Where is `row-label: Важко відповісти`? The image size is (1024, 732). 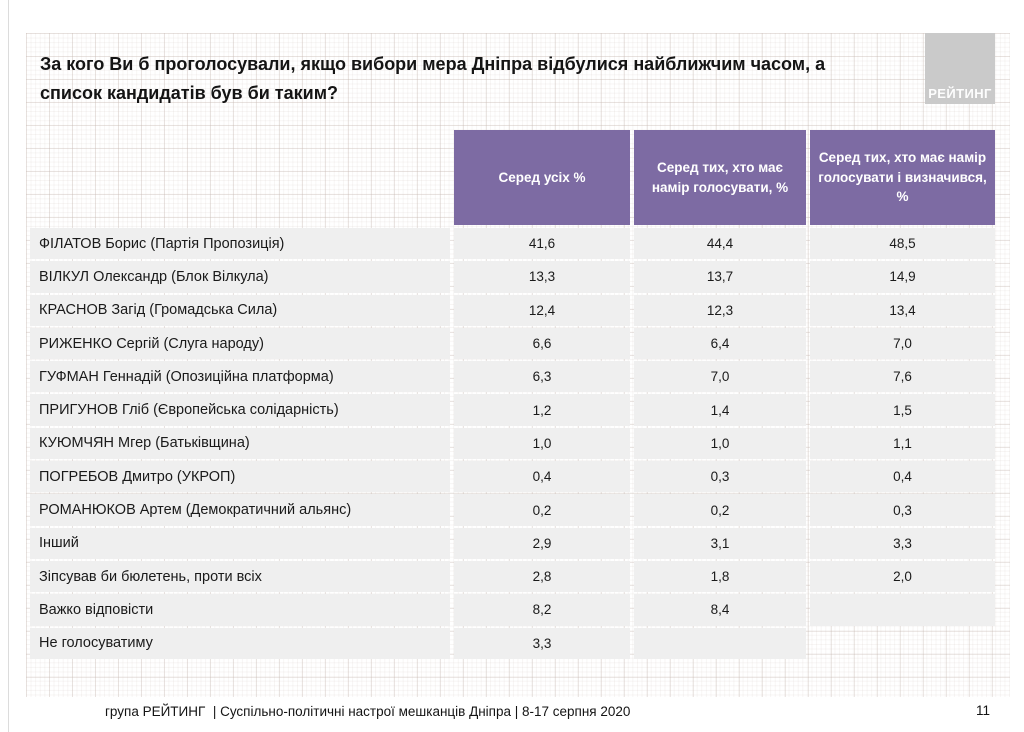 row-label: Важко відповісти is located at coordinates (240, 610).